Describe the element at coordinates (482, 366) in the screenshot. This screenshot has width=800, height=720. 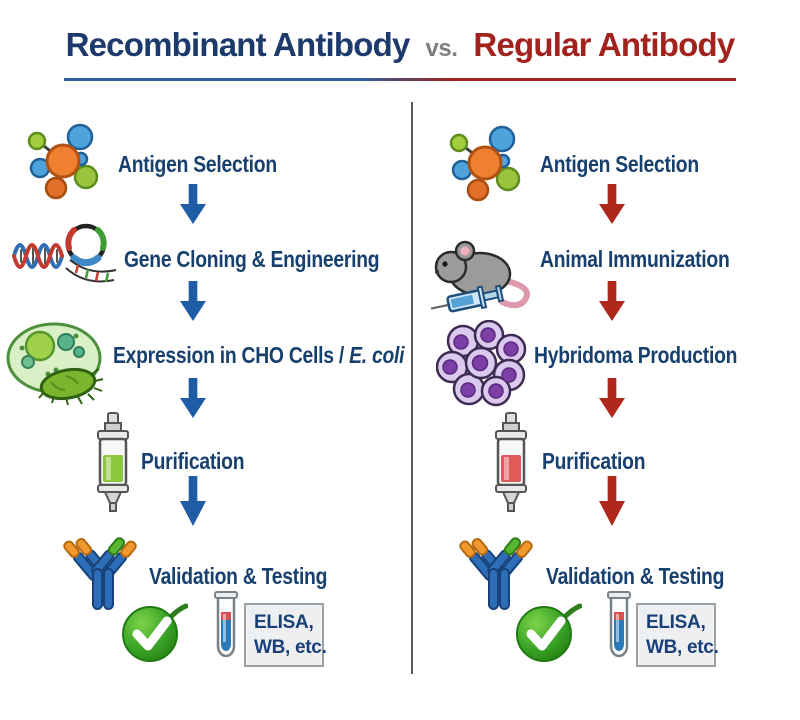
I see `hybridoma-cells-icon` at that location.